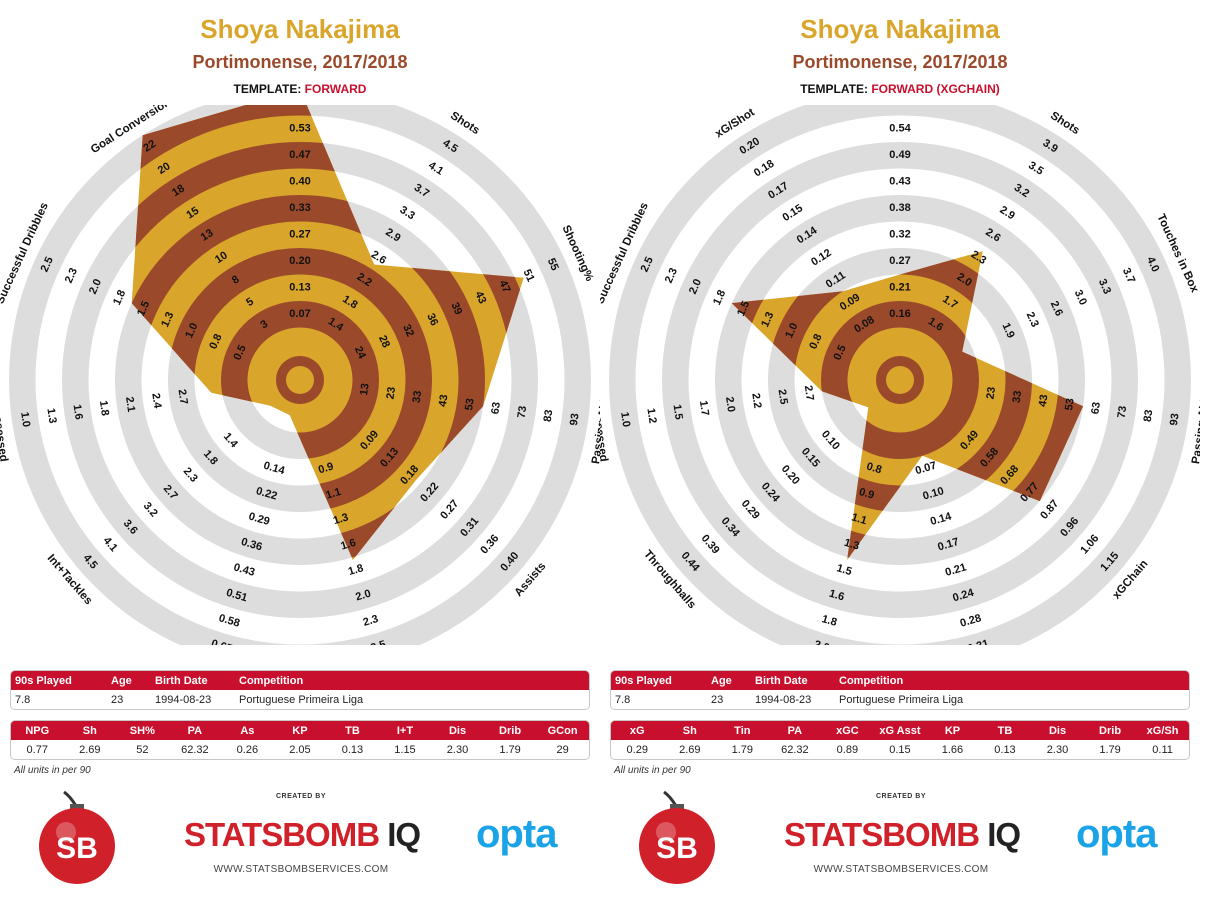  I want to click on radar-tick-label: 0.40, so click(299, 182).